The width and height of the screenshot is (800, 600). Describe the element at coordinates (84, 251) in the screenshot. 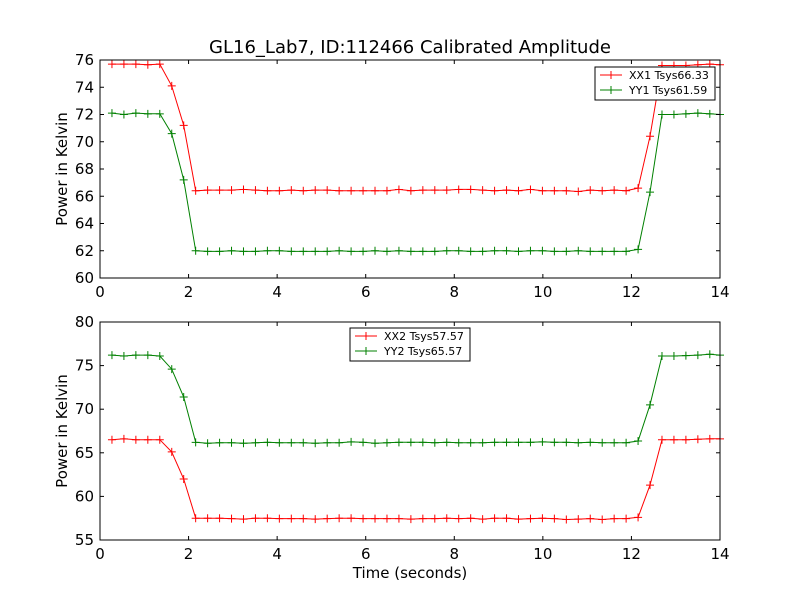

I see `y-tick-label: 62` at that location.